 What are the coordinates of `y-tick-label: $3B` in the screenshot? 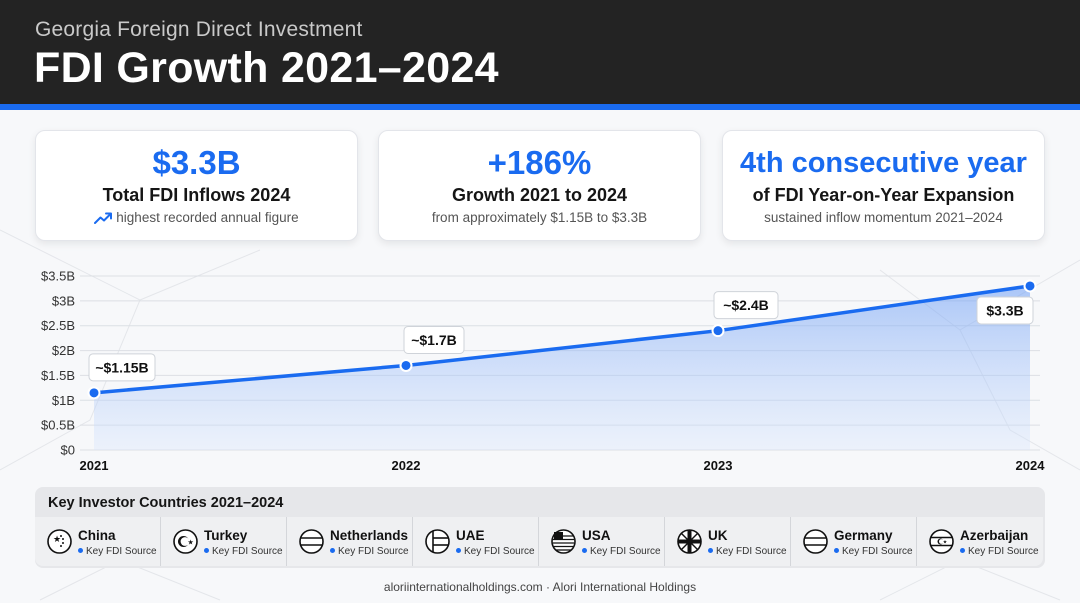 It's located at (63, 300).